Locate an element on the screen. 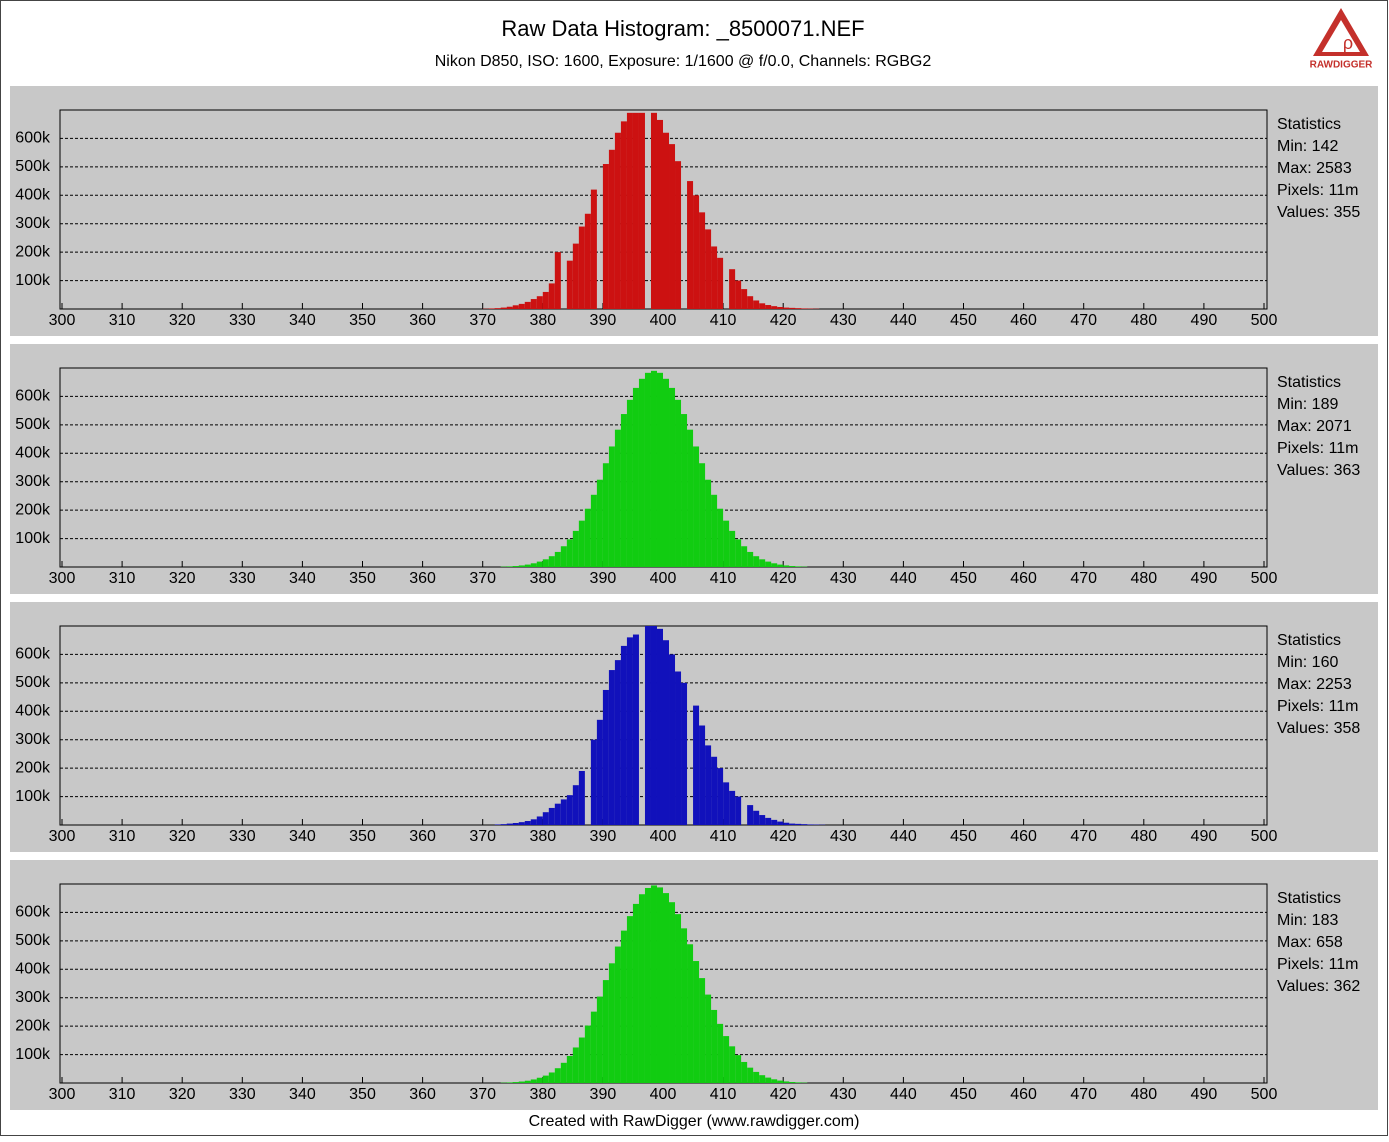 This screenshot has height=1142, width=1389. x-tick-label: 380 is located at coordinates (542, 320).